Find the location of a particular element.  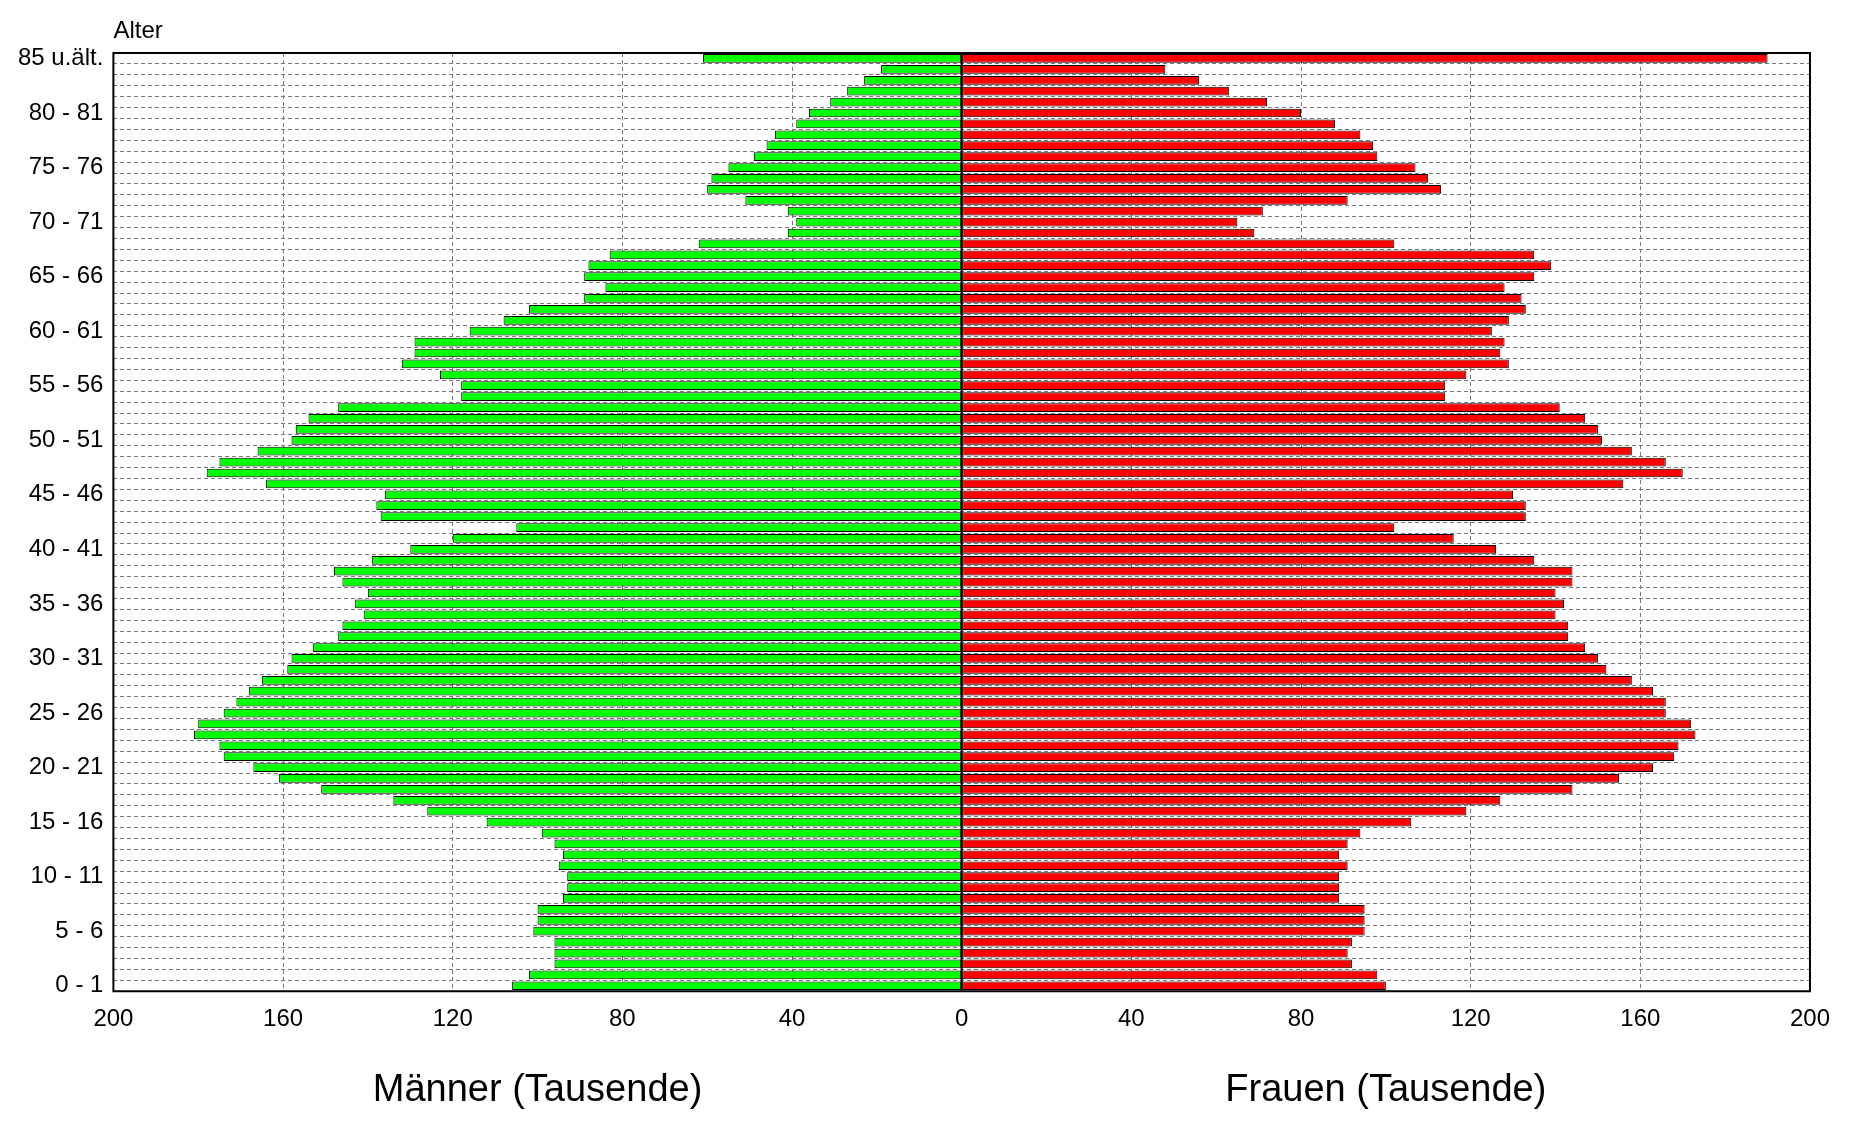

y-tick-label: 40 - 41 is located at coordinates (66, 547).